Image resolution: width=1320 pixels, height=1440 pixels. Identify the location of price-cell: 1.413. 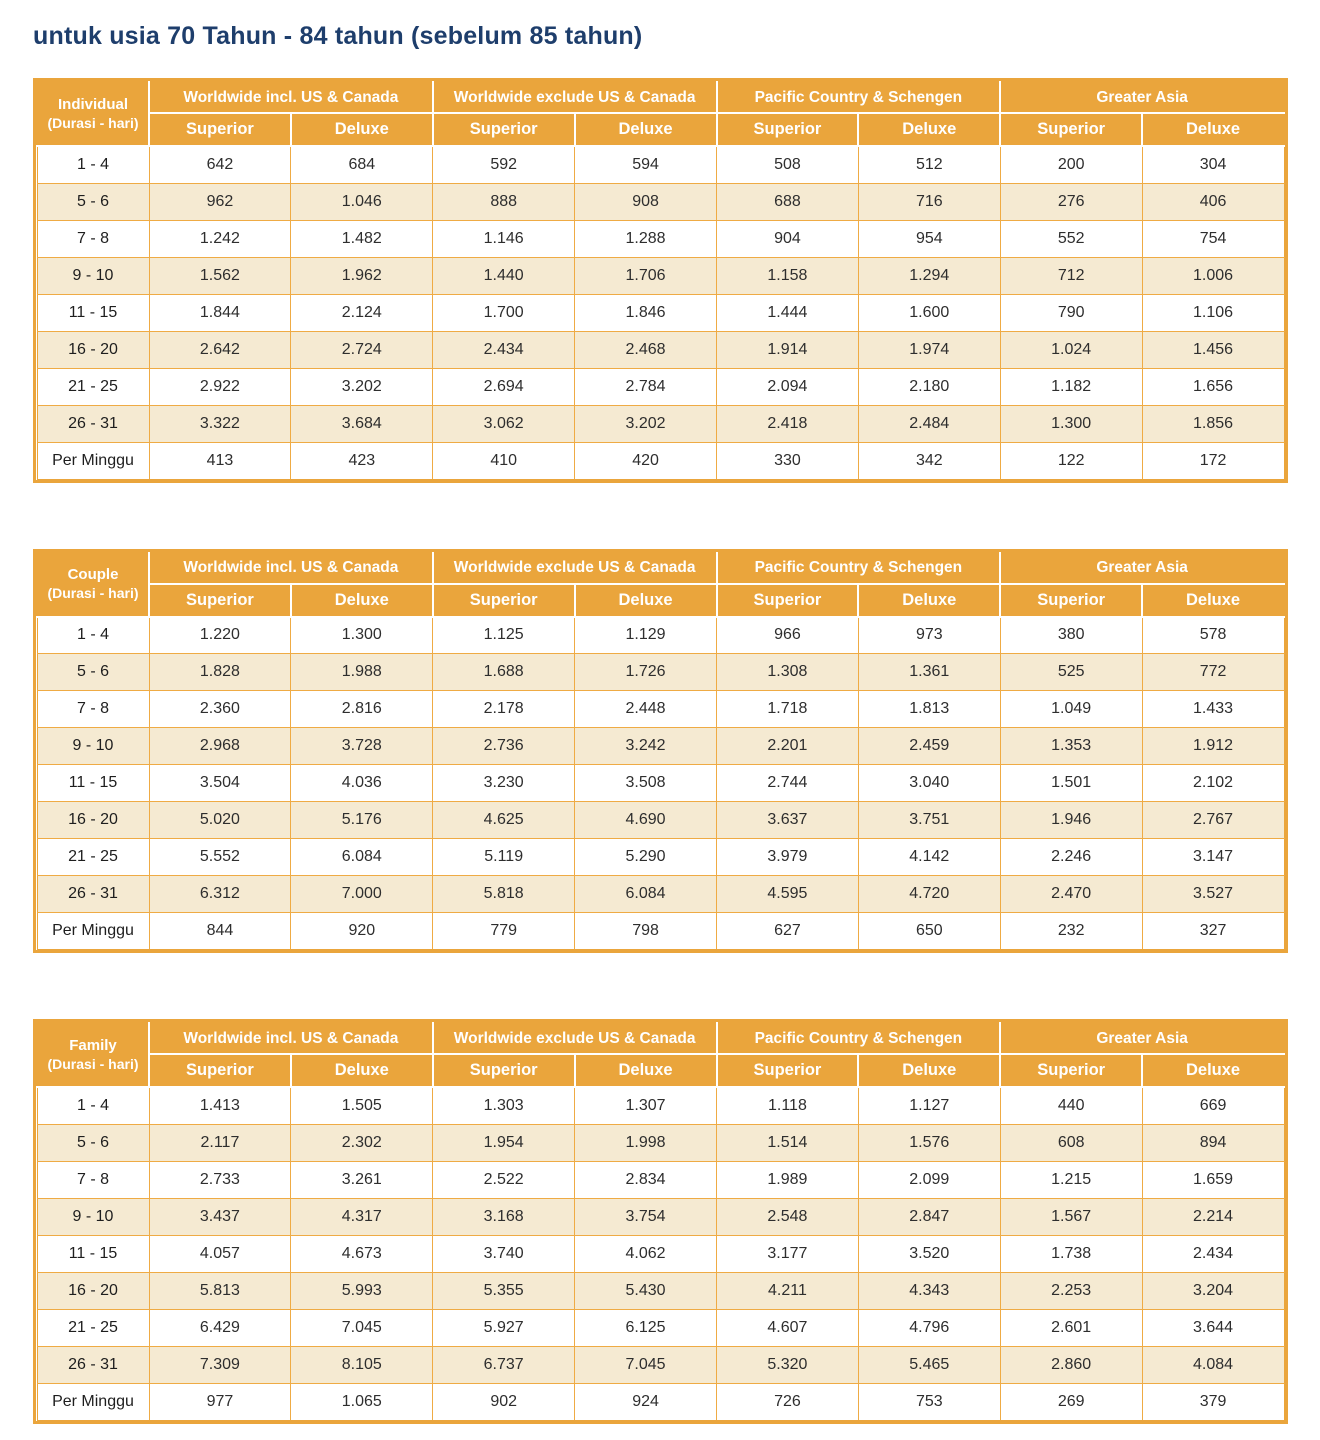
(220, 1105).